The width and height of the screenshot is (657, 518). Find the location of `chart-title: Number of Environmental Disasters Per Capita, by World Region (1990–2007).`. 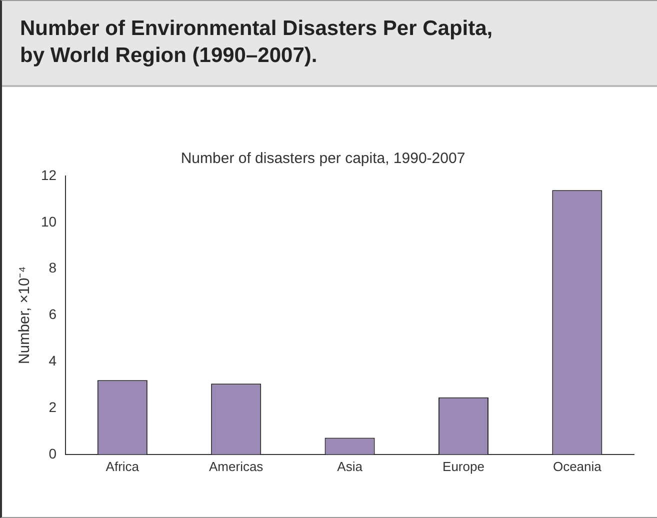

chart-title: Number of Environmental Disasters Per Capita, by World Region (1990–2007). is located at coordinates (257, 42).